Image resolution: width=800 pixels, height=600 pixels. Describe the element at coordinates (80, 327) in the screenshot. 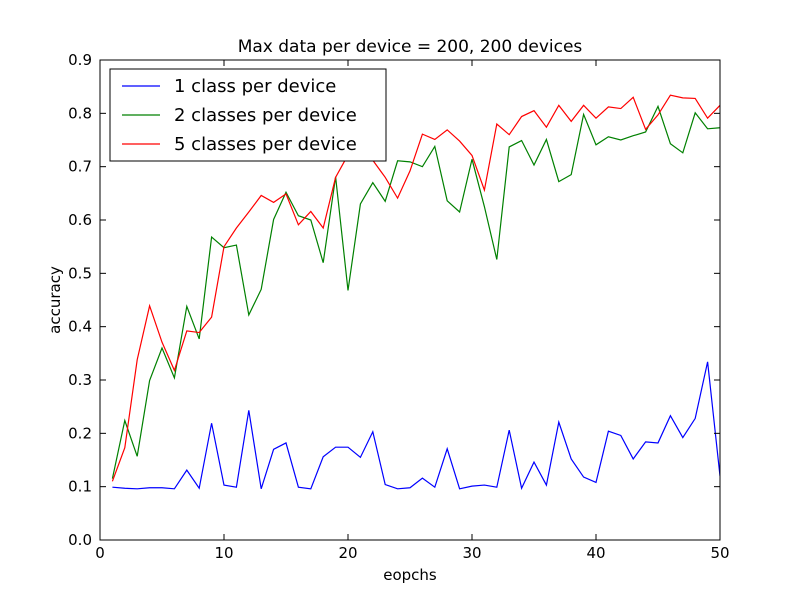

I see `y-tick-label: 0.4` at that location.